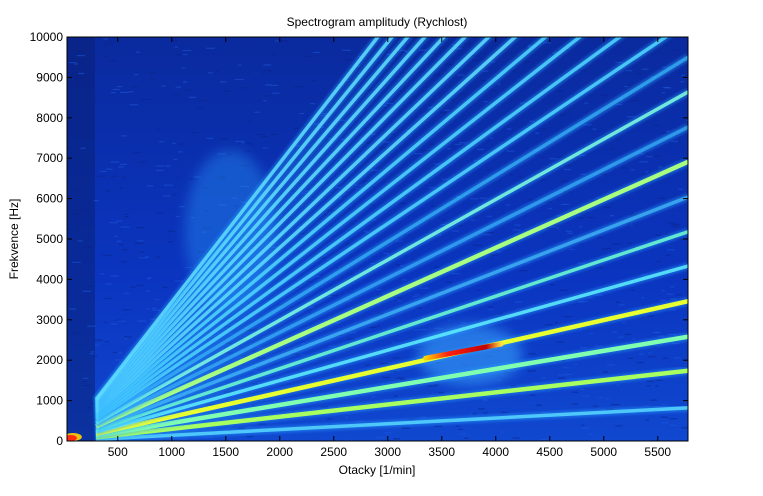  I want to click on x-tick-label: 5500, so click(657, 452).